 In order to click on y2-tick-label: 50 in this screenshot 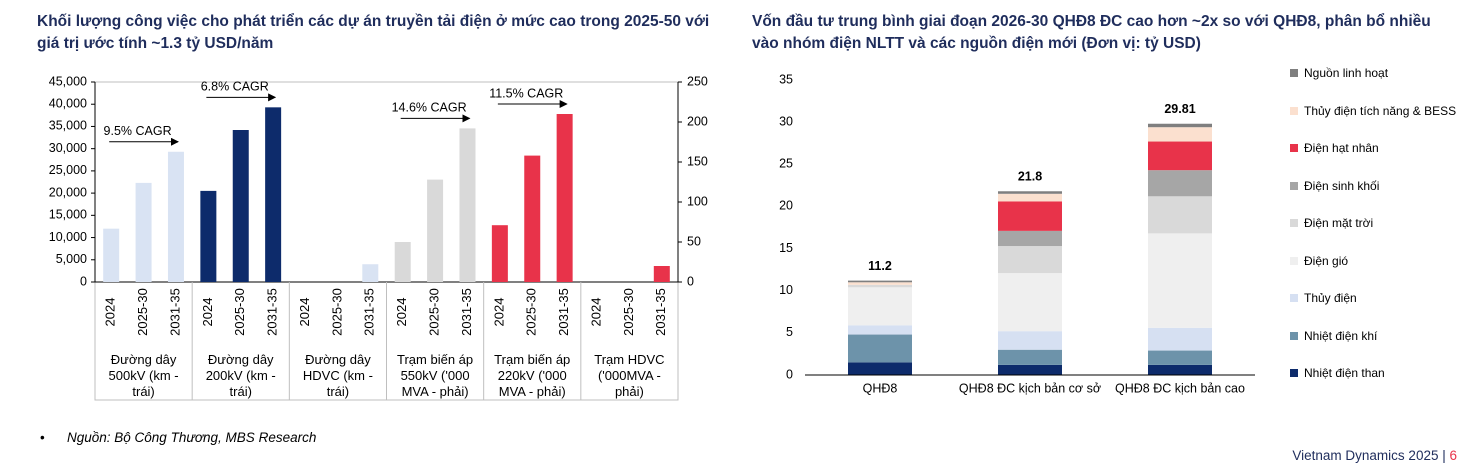, I will do `click(694, 241)`.